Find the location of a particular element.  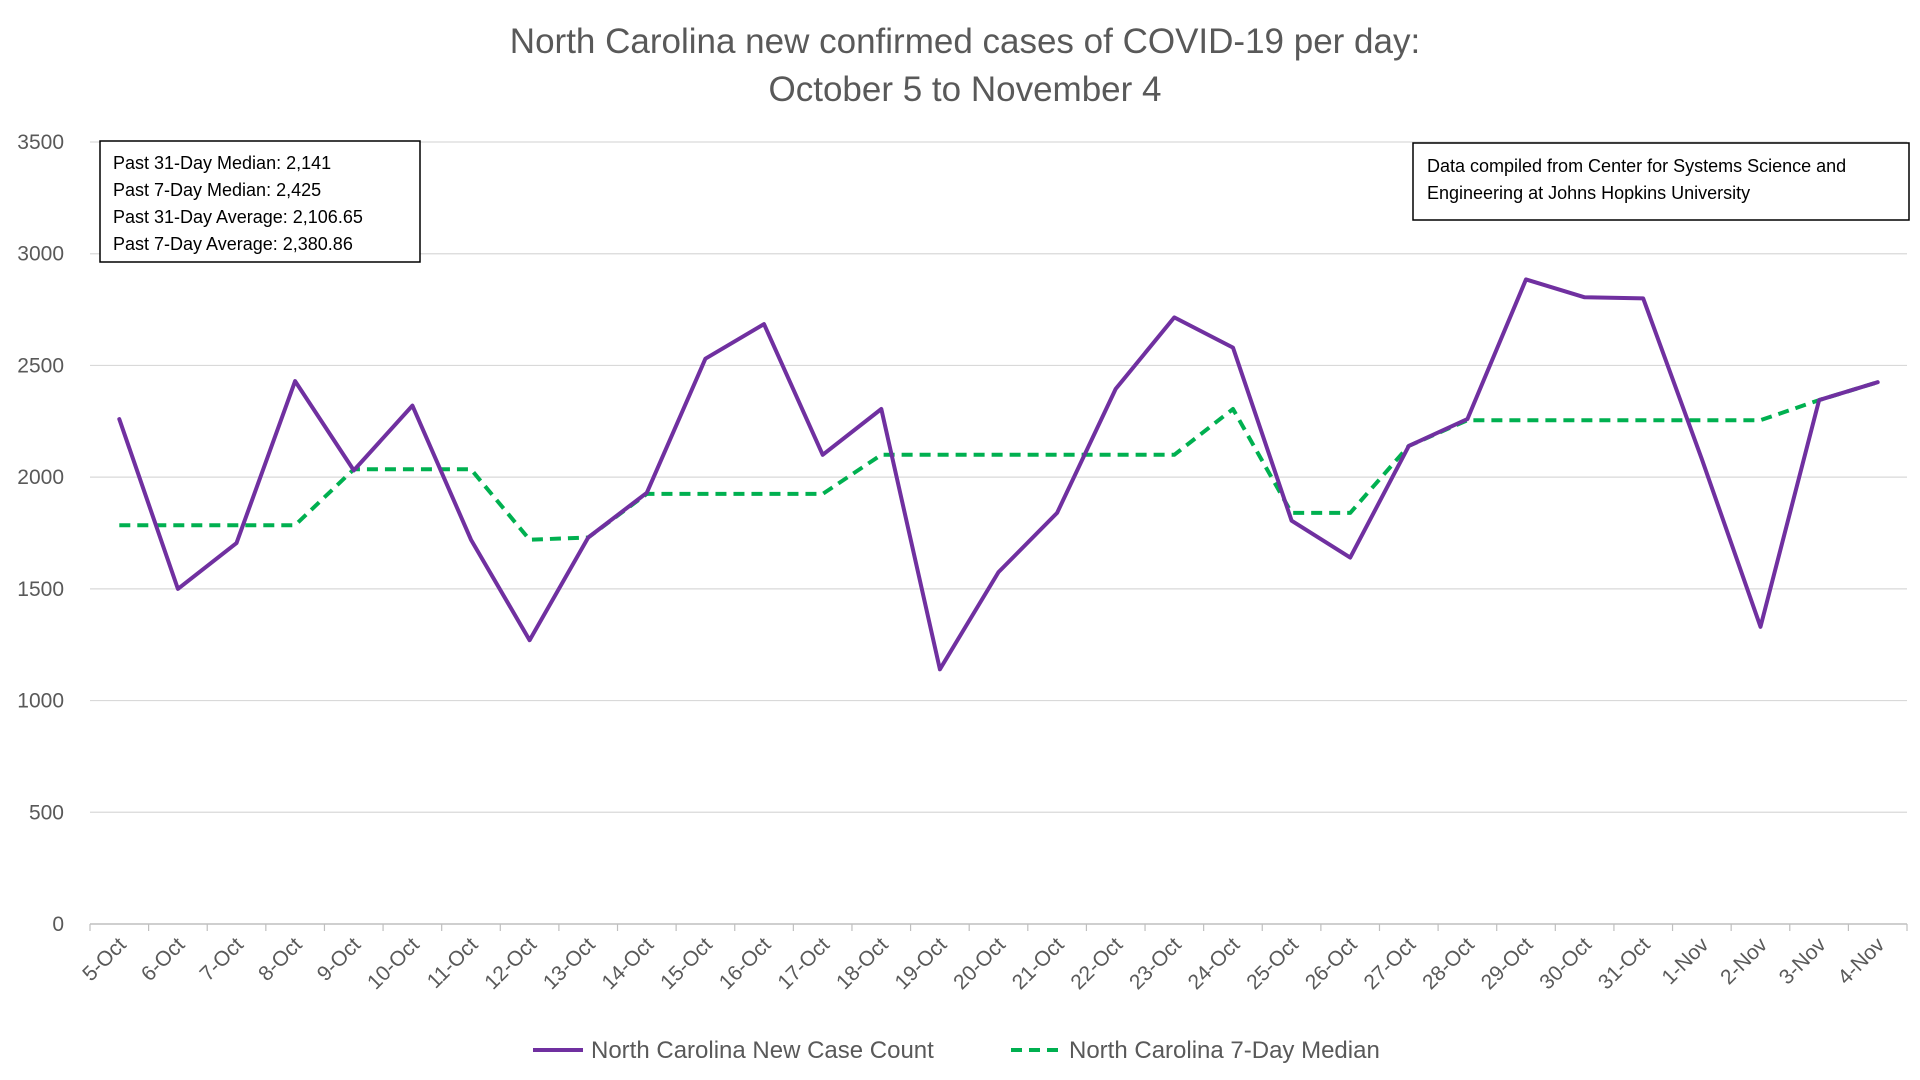

y-tick-label-500: 500 is located at coordinates (46, 812).